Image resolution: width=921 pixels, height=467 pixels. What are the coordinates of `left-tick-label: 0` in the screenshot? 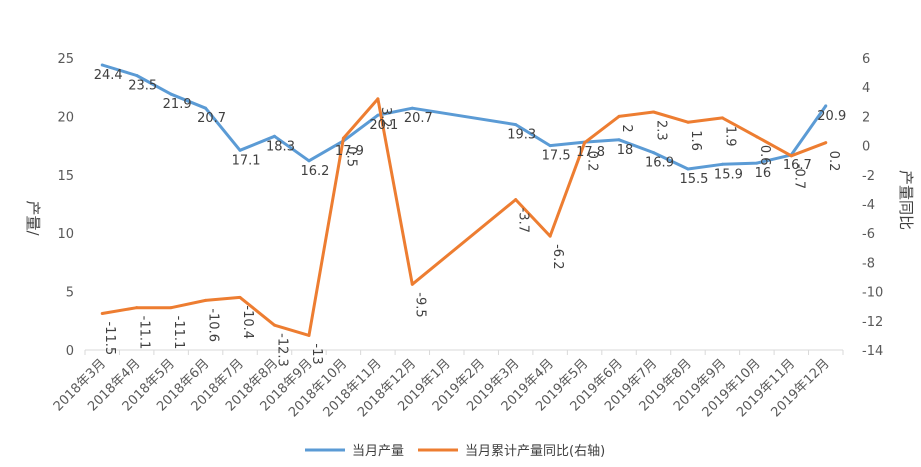 It's located at (70, 351).